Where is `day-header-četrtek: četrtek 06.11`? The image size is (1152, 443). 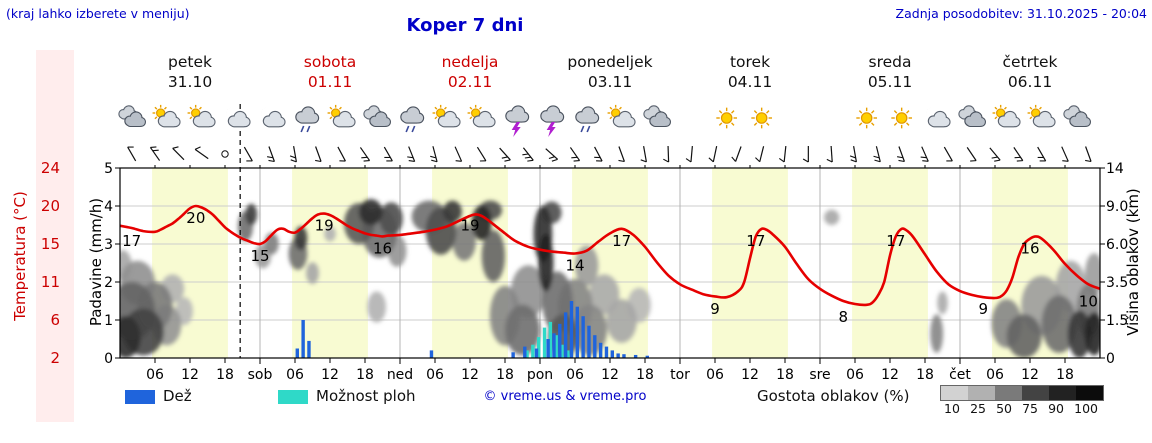
day-header-četrtek: četrtek 06.11 is located at coordinates (1030, 72).